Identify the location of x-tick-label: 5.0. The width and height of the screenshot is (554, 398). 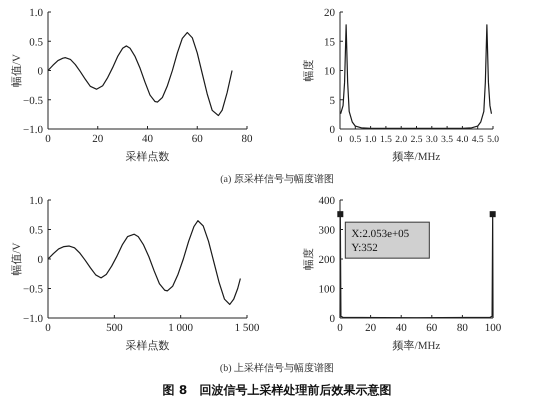
(493, 140).